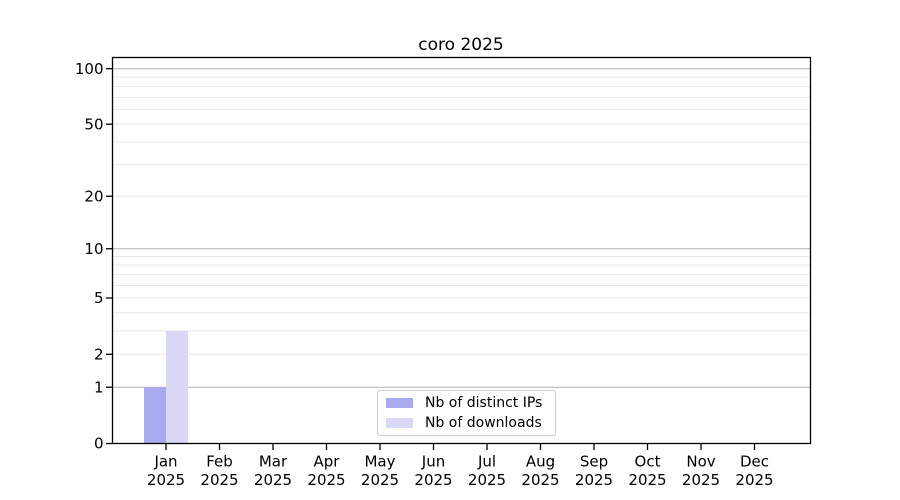  I want to click on x-tick-label-month: Oct, so click(648, 462).